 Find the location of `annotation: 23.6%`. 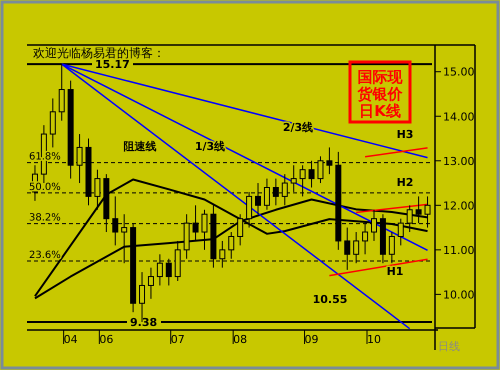

annotation: 23.6% is located at coordinates (45, 255).